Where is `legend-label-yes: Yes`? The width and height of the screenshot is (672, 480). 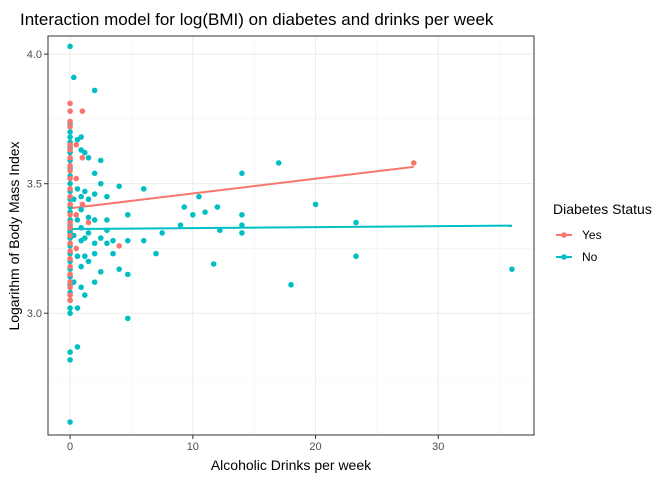 legend-label-yes: Yes is located at coordinates (592, 235).